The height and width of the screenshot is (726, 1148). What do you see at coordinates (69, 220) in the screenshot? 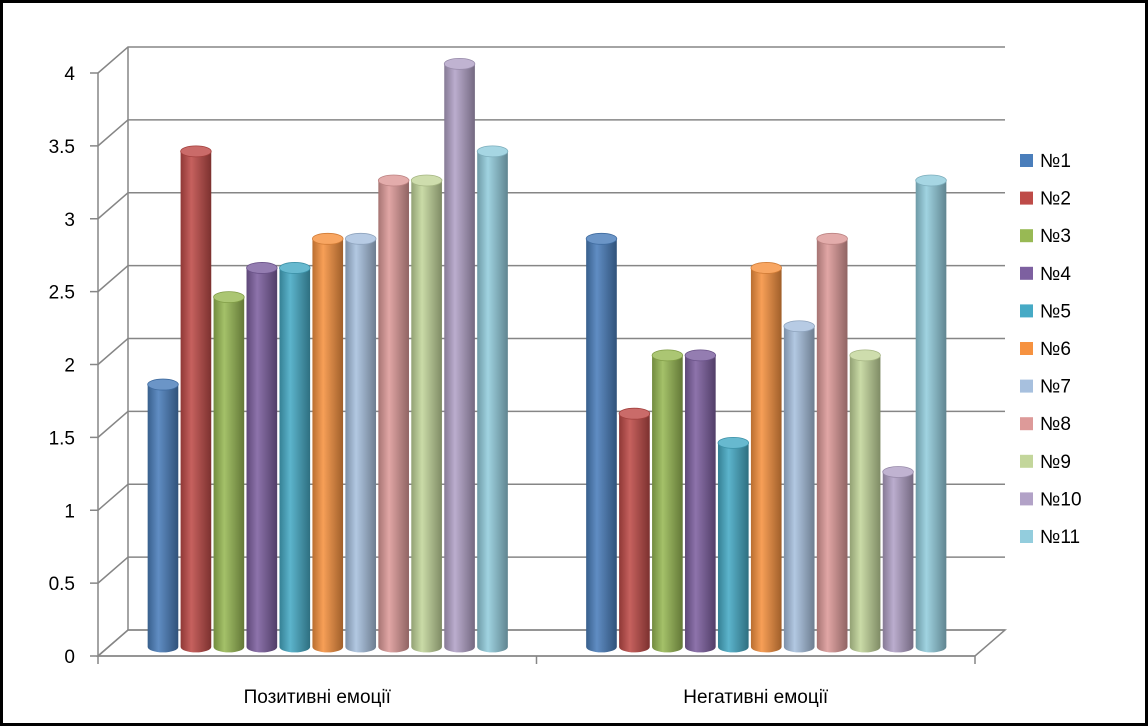
I see `y-tick-label: 3` at bounding box center [69, 220].